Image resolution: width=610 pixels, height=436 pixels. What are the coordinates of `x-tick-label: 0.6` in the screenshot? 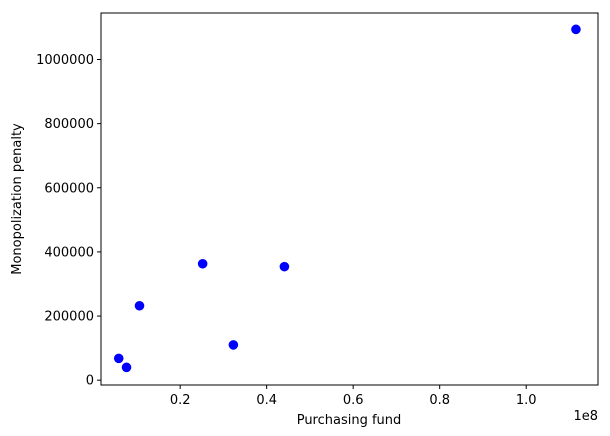 It's located at (353, 400).